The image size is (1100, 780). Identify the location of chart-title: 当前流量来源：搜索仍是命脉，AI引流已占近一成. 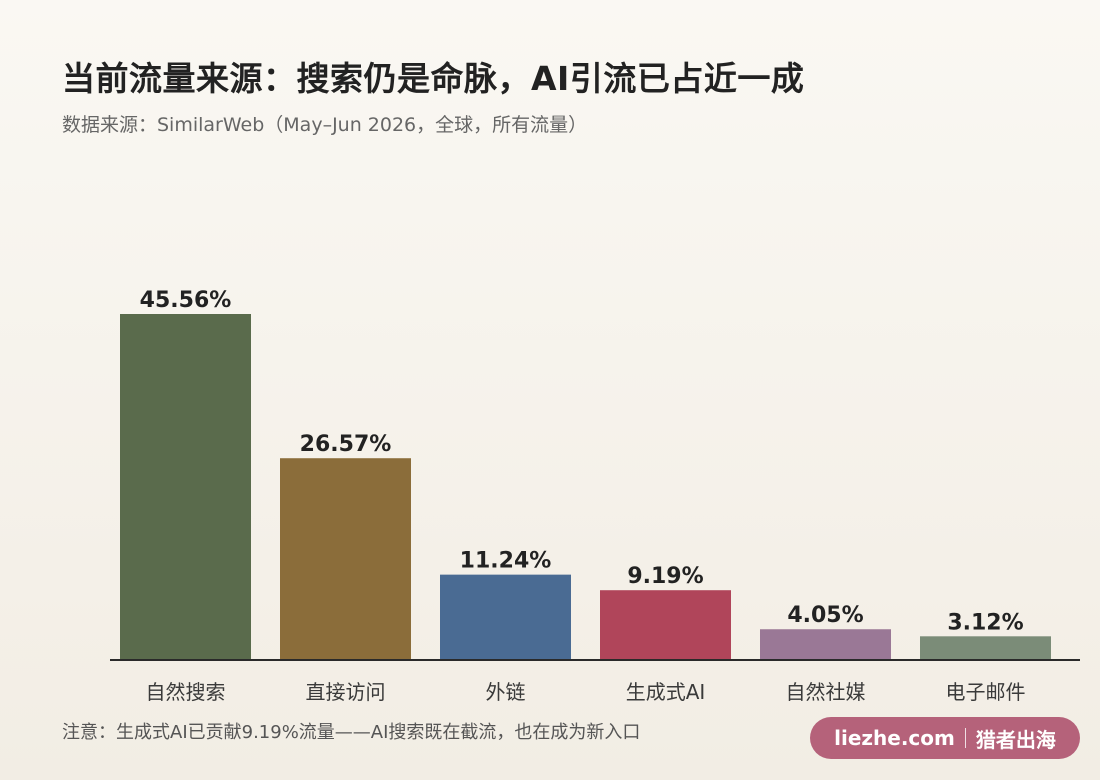
(433, 78).